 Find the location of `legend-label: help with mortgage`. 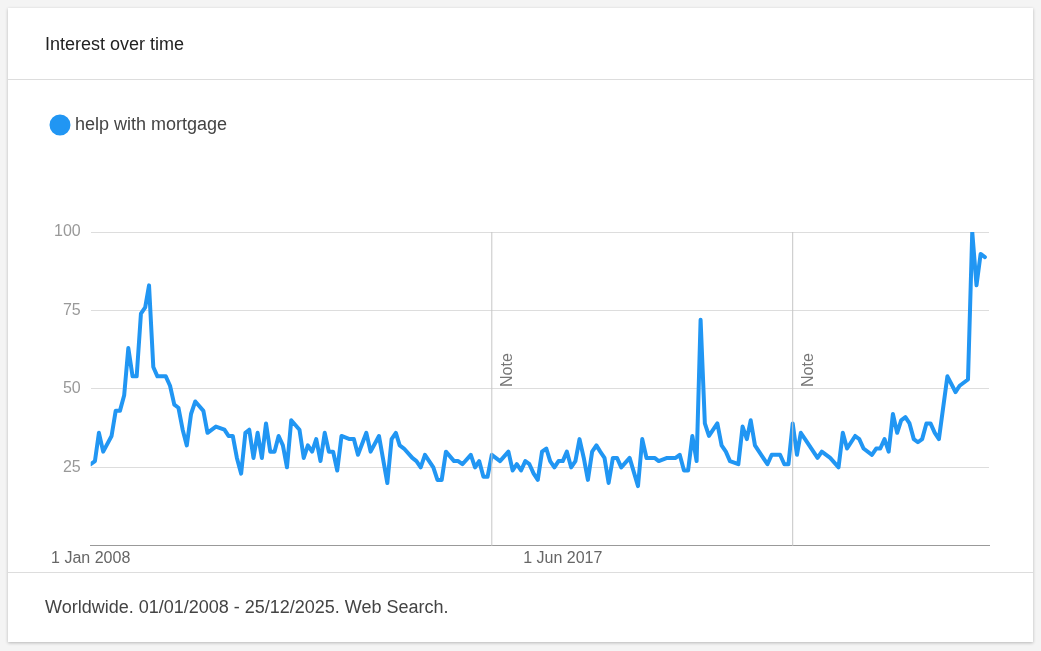

legend-label: help with mortgage is located at coordinates (151, 123).